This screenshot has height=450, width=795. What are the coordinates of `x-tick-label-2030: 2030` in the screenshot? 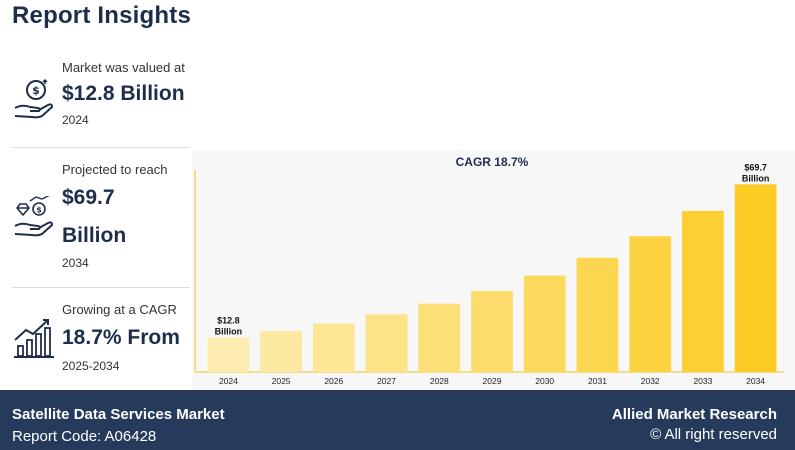 It's located at (544, 381).